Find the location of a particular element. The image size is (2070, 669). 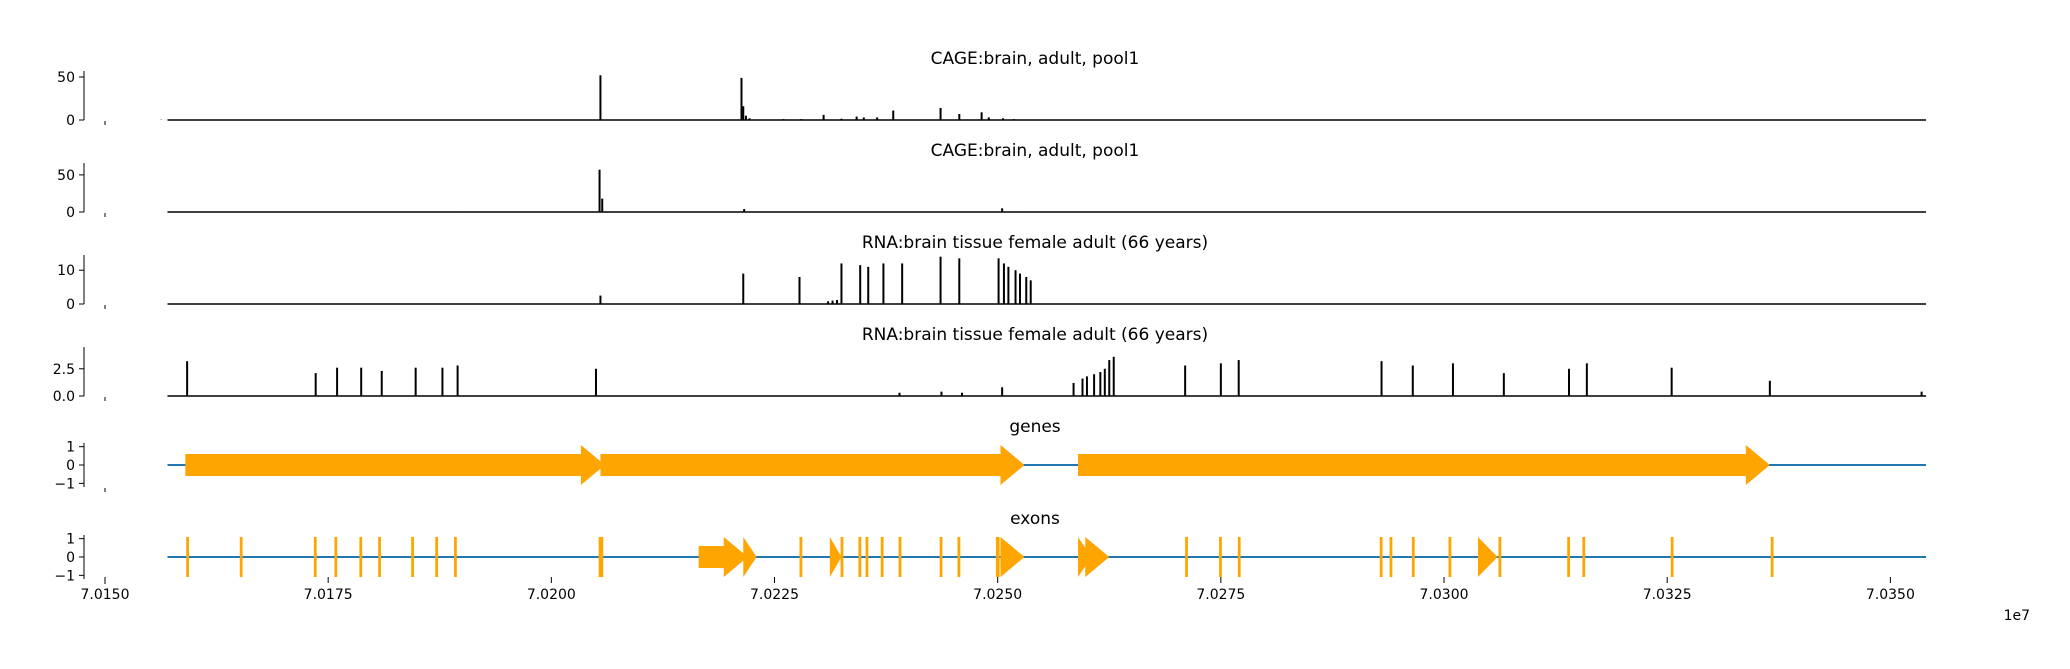

x-tick-label: 7.0250 is located at coordinates (997, 595).